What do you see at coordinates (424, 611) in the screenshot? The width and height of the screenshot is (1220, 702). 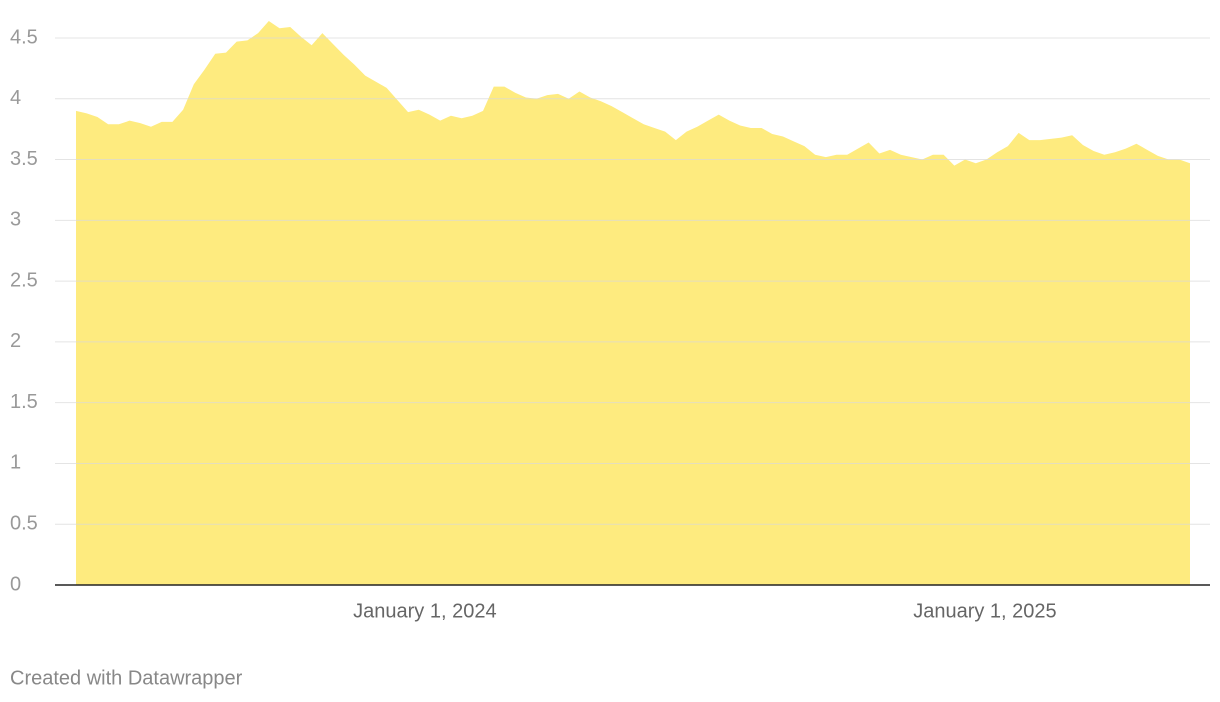 I see `x-tick-label: January 1, 2024` at bounding box center [424, 611].